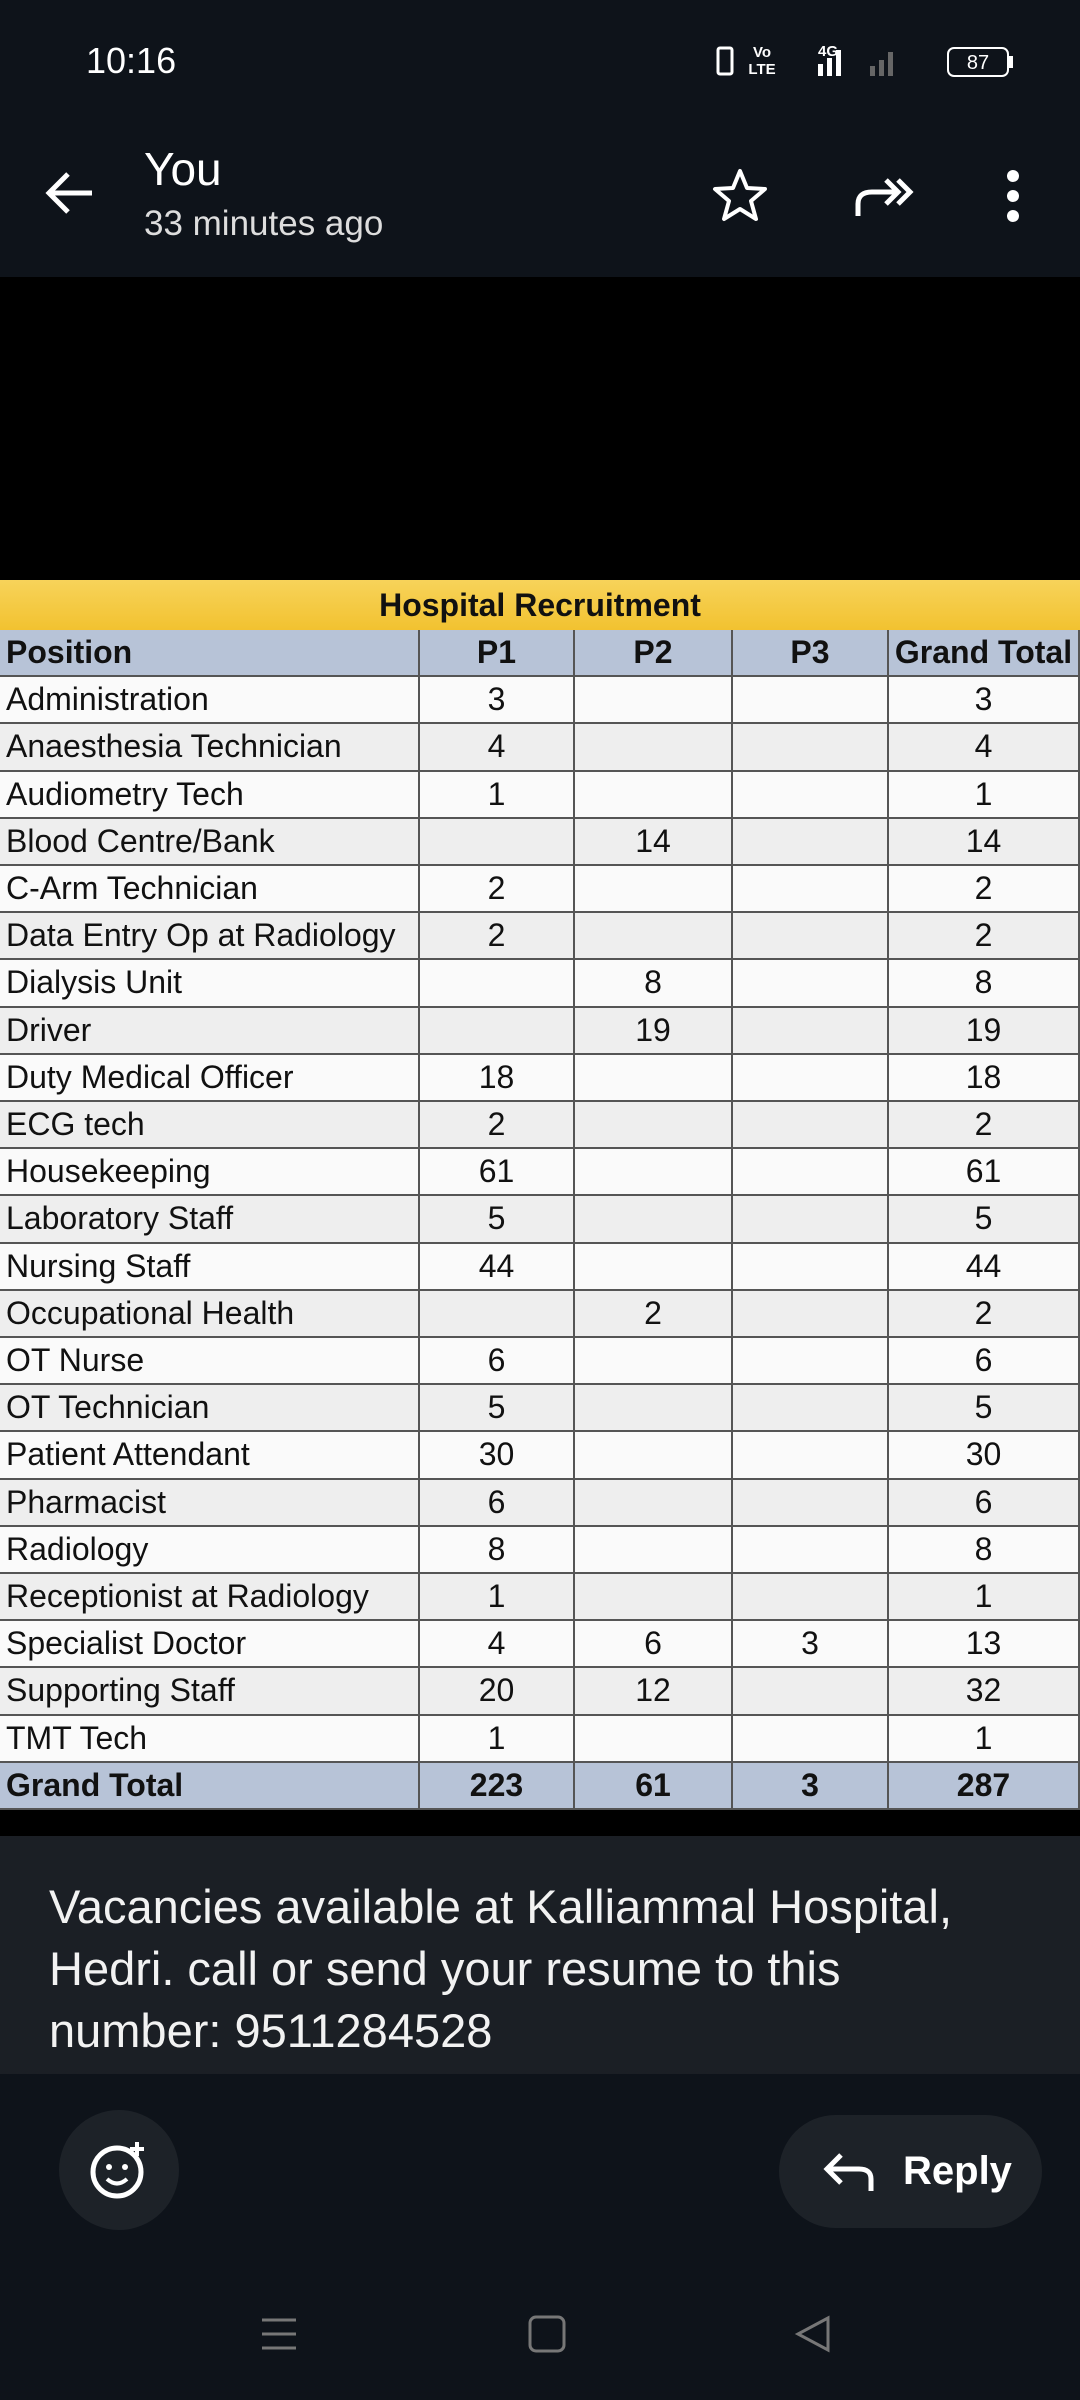 This screenshot has width=1080, height=2400. What do you see at coordinates (957, 2171) in the screenshot?
I see `reply-label: Reply` at bounding box center [957, 2171].